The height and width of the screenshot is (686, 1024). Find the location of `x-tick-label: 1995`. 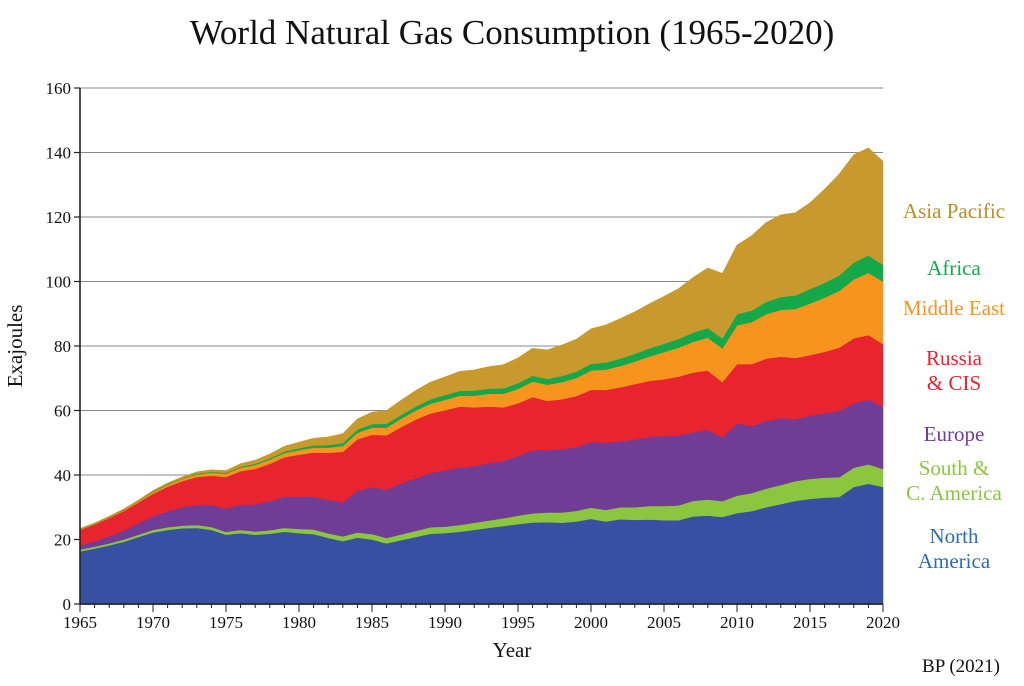

x-tick-label: 1995 is located at coordinates (518, 622).